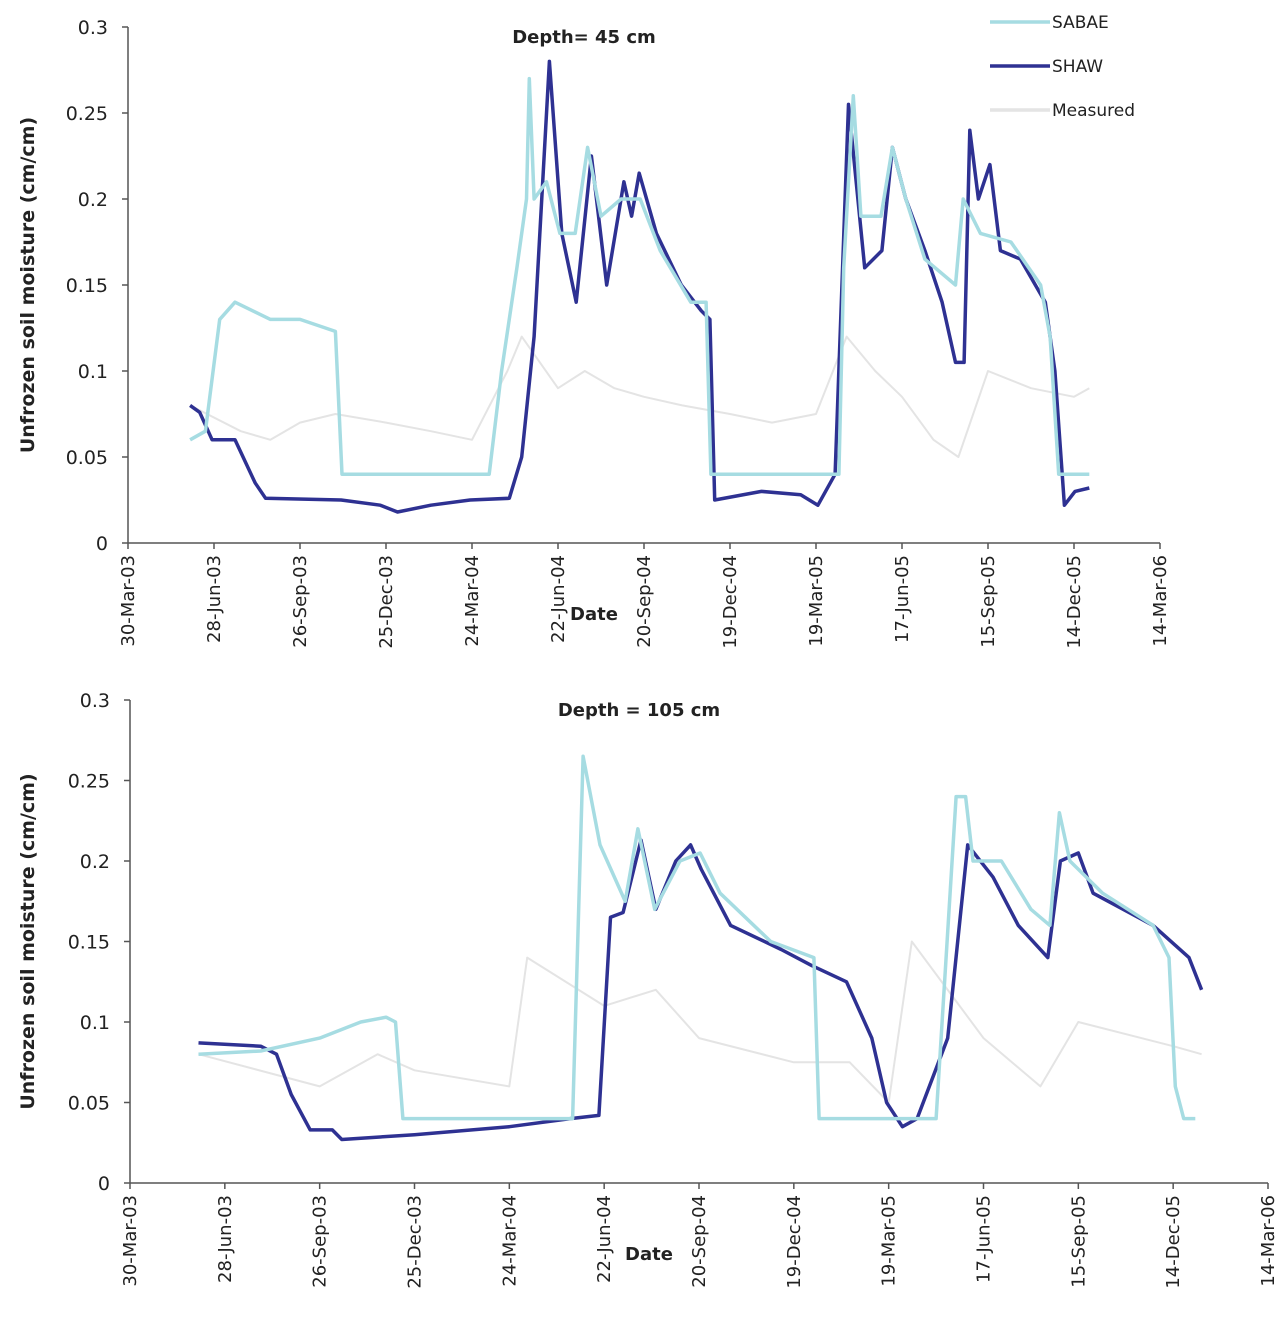 This screenshot has height=1331, width=1285. I want to click on legend-label: SABAE, so click(1080, 23).